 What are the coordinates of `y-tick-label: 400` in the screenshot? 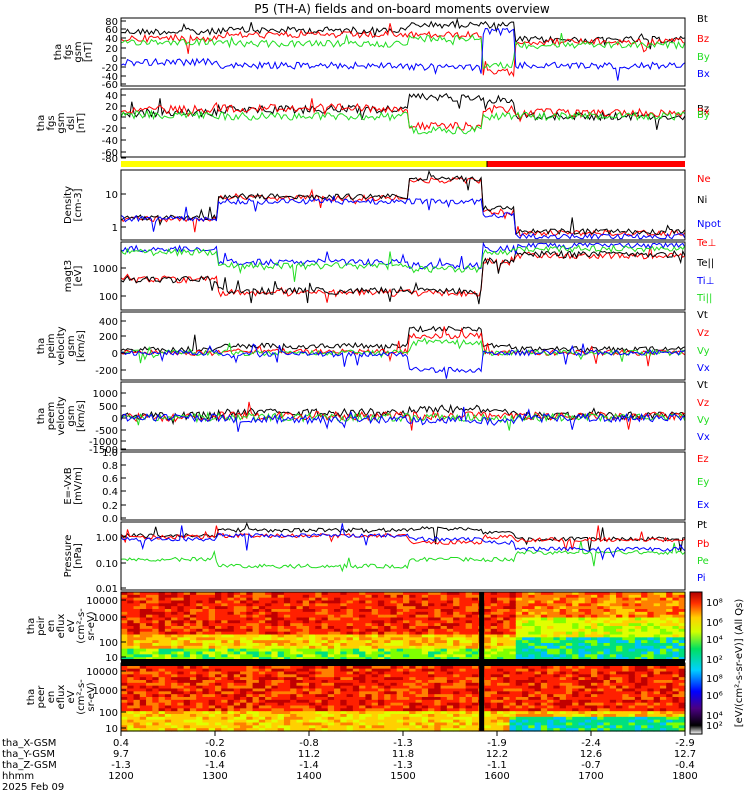 It's located at (108, 322).